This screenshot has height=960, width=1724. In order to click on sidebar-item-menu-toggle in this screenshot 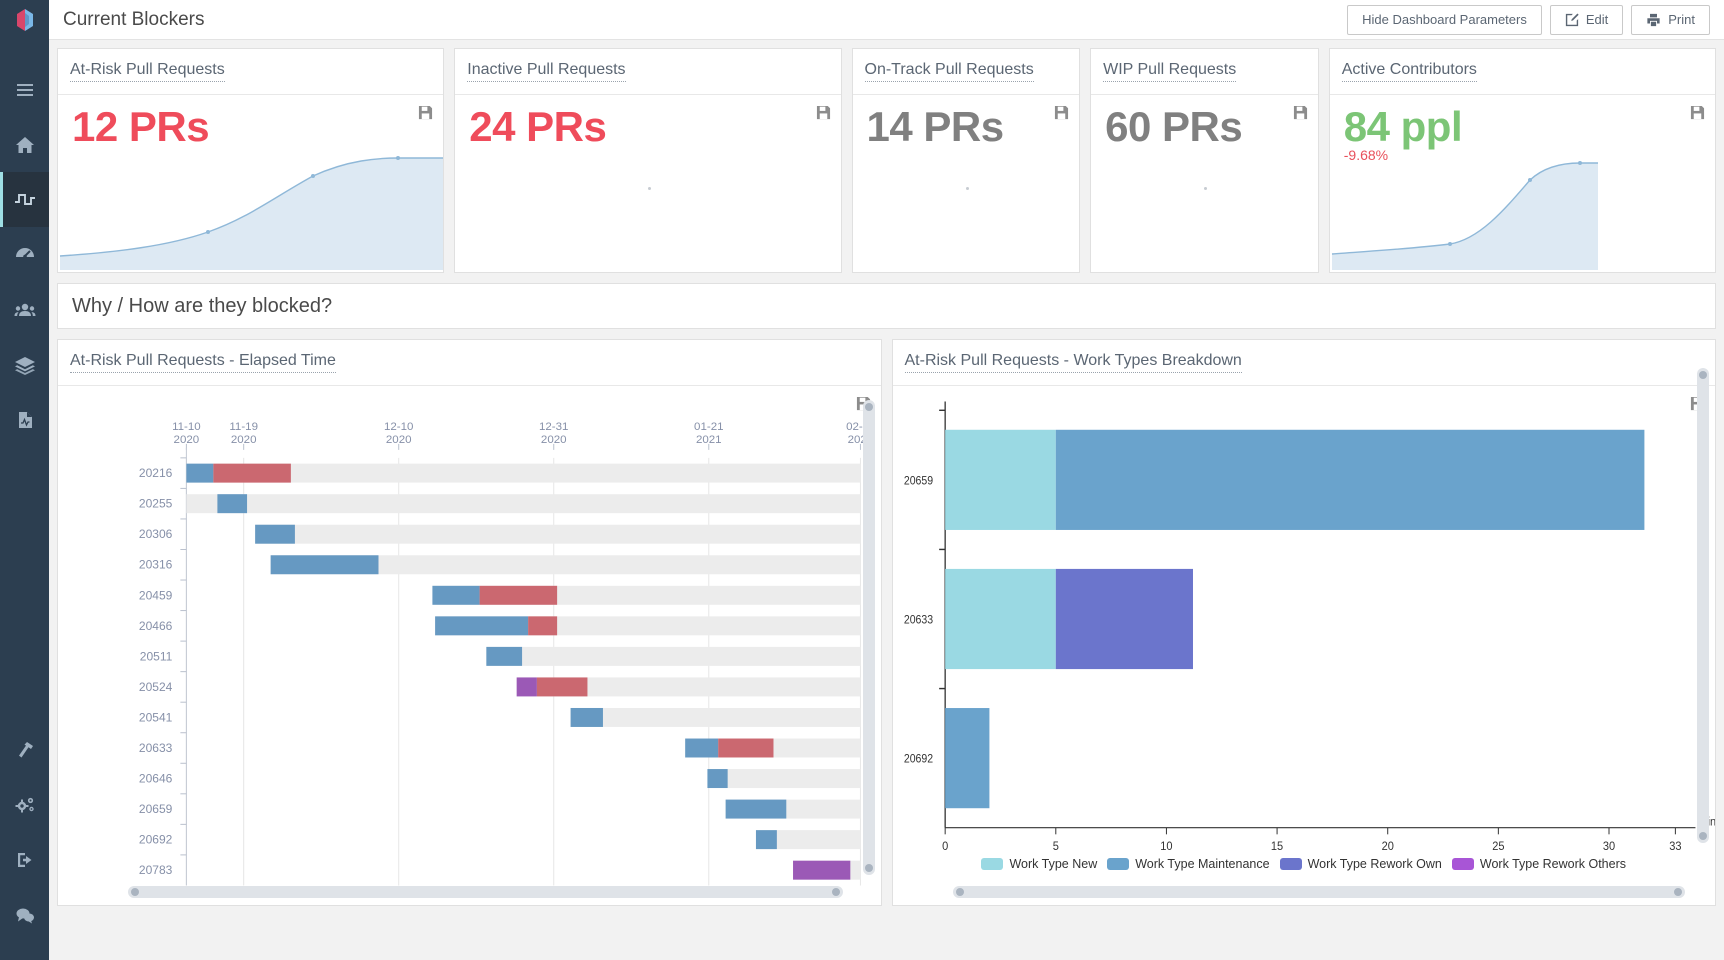, I will do `click(24, 89)`.